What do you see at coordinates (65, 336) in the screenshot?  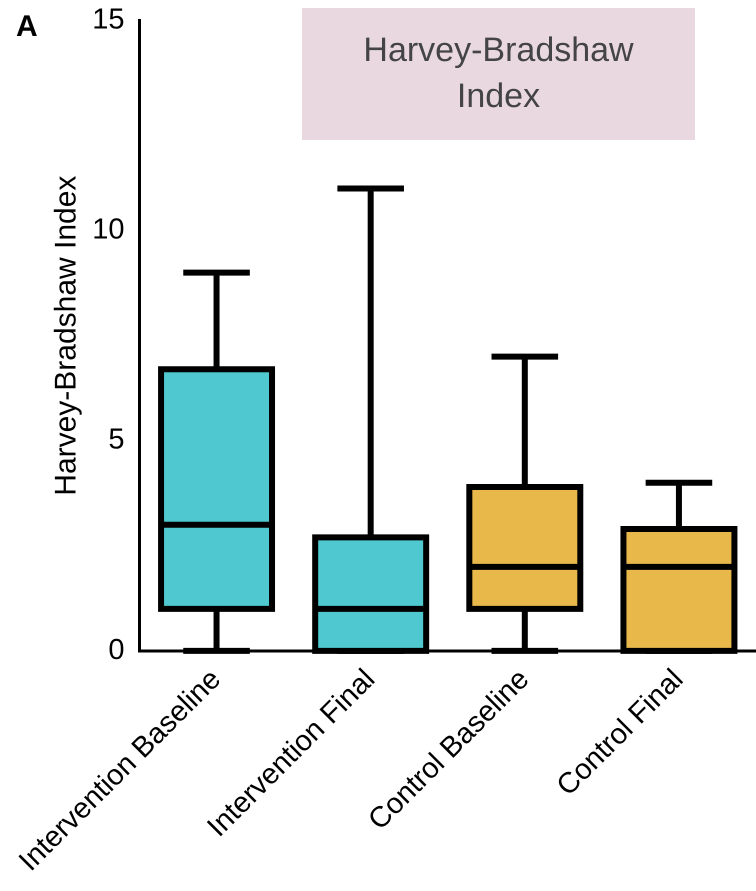 I see `y-axis-title: Harvey-Bradshaw Index` at bounding box center [65, 336].